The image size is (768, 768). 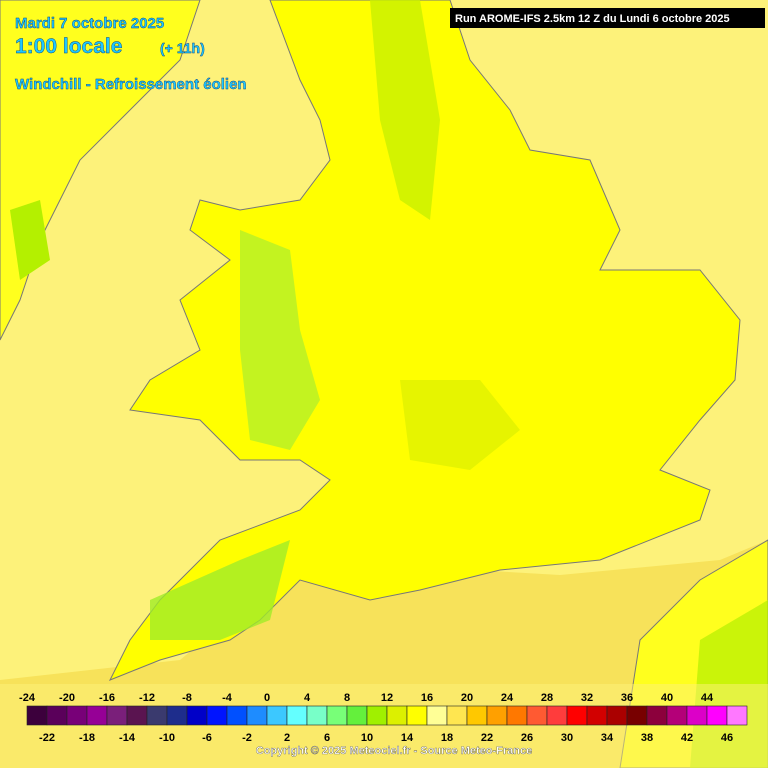 I want to click on legend-tick-label: 4, so click(x=307, y=698).